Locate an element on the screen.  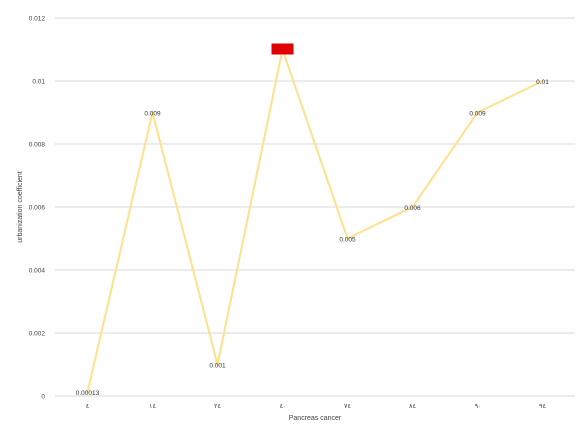
data-label: 0.005 is located at coordinates (347, 240).